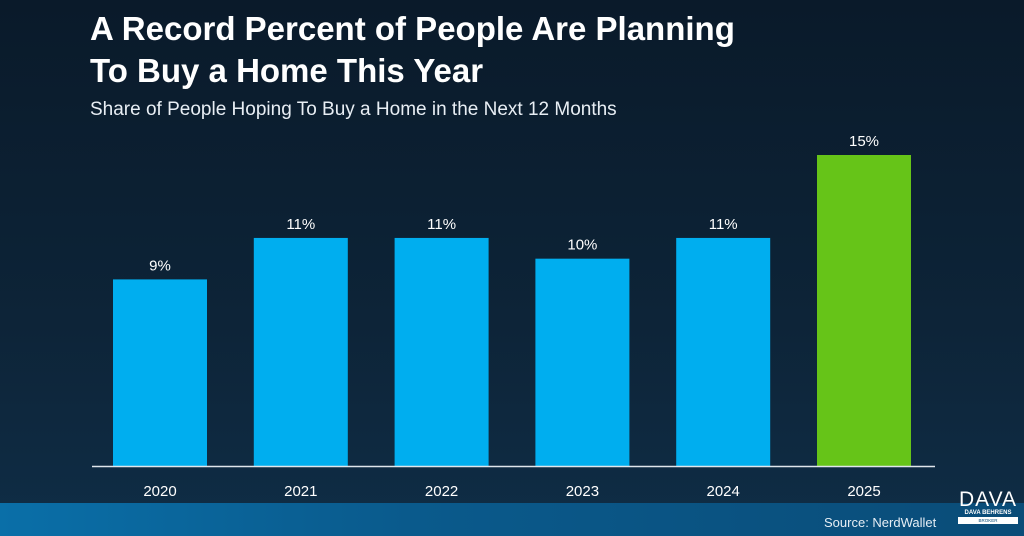 The width and height of the screenshot is (1024, 536). Describe the element at coordinates (864, 141) in the screenshot. I see `data-label: 15%` at that location.